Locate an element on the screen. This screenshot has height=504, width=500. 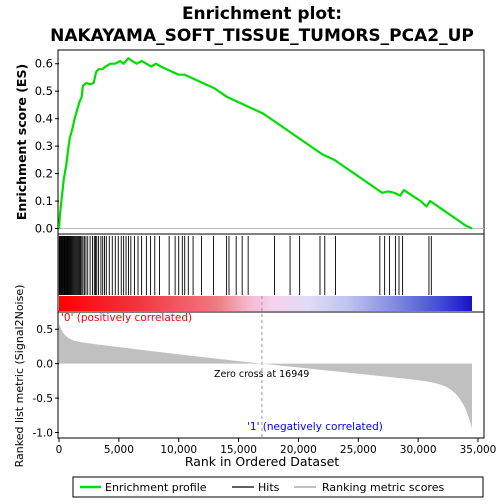
rank-color-bar is located at coordinates (265, 303).